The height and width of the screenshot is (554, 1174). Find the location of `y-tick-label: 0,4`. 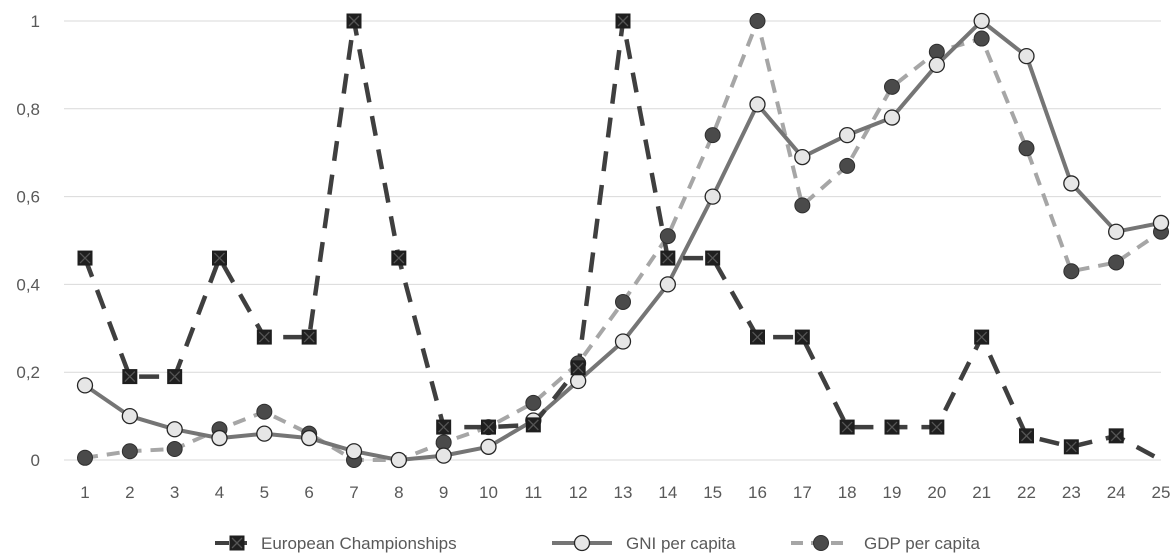

y-tick-label: 0,4 is located at coordinates (28, 284).